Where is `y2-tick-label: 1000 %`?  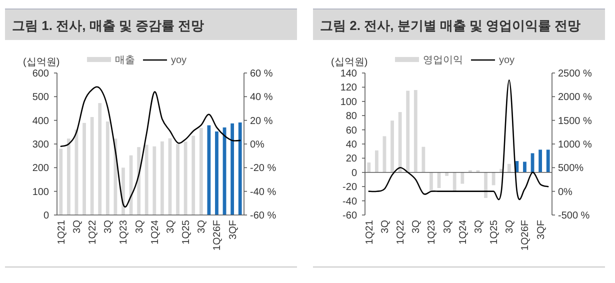
y2-tick-label: 1000 % is located at coordinates (575, 145).